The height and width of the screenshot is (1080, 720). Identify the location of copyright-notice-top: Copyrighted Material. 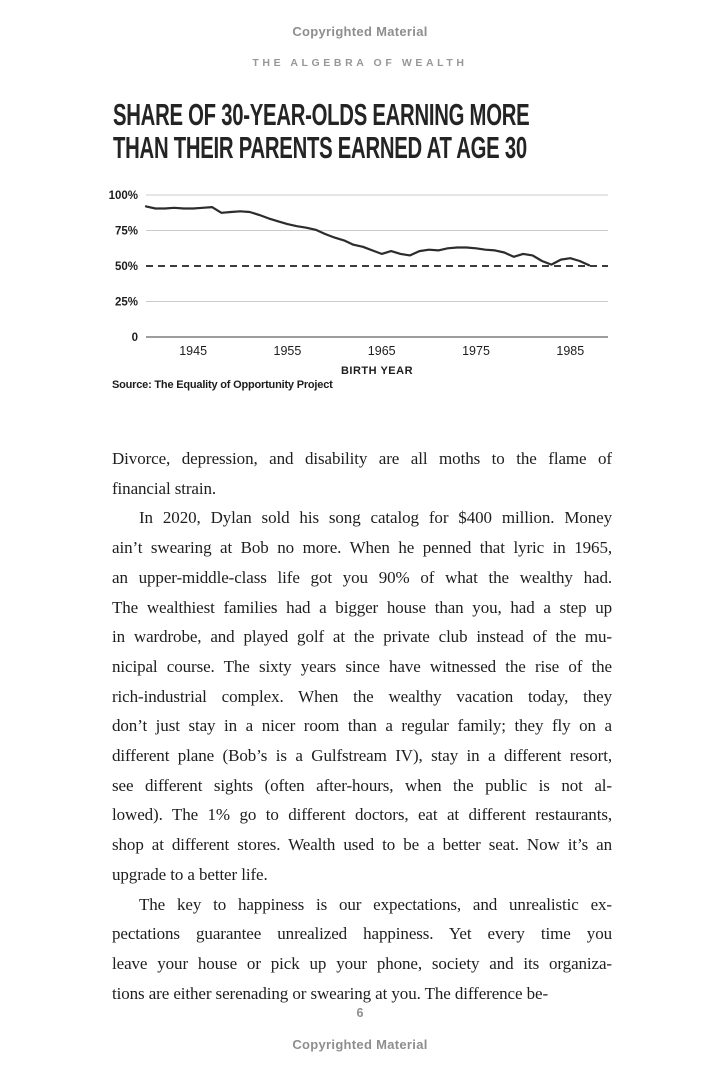
(360, 31).